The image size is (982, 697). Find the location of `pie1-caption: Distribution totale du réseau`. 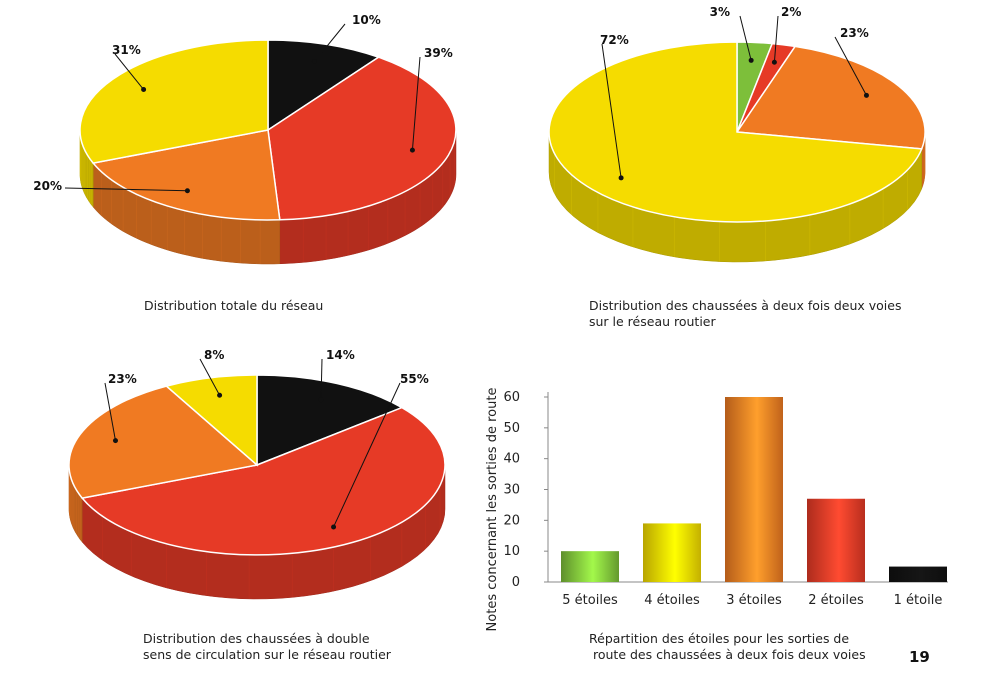

pie1-caption: Distribution totale du réseau is located at coordinates (233, 306).